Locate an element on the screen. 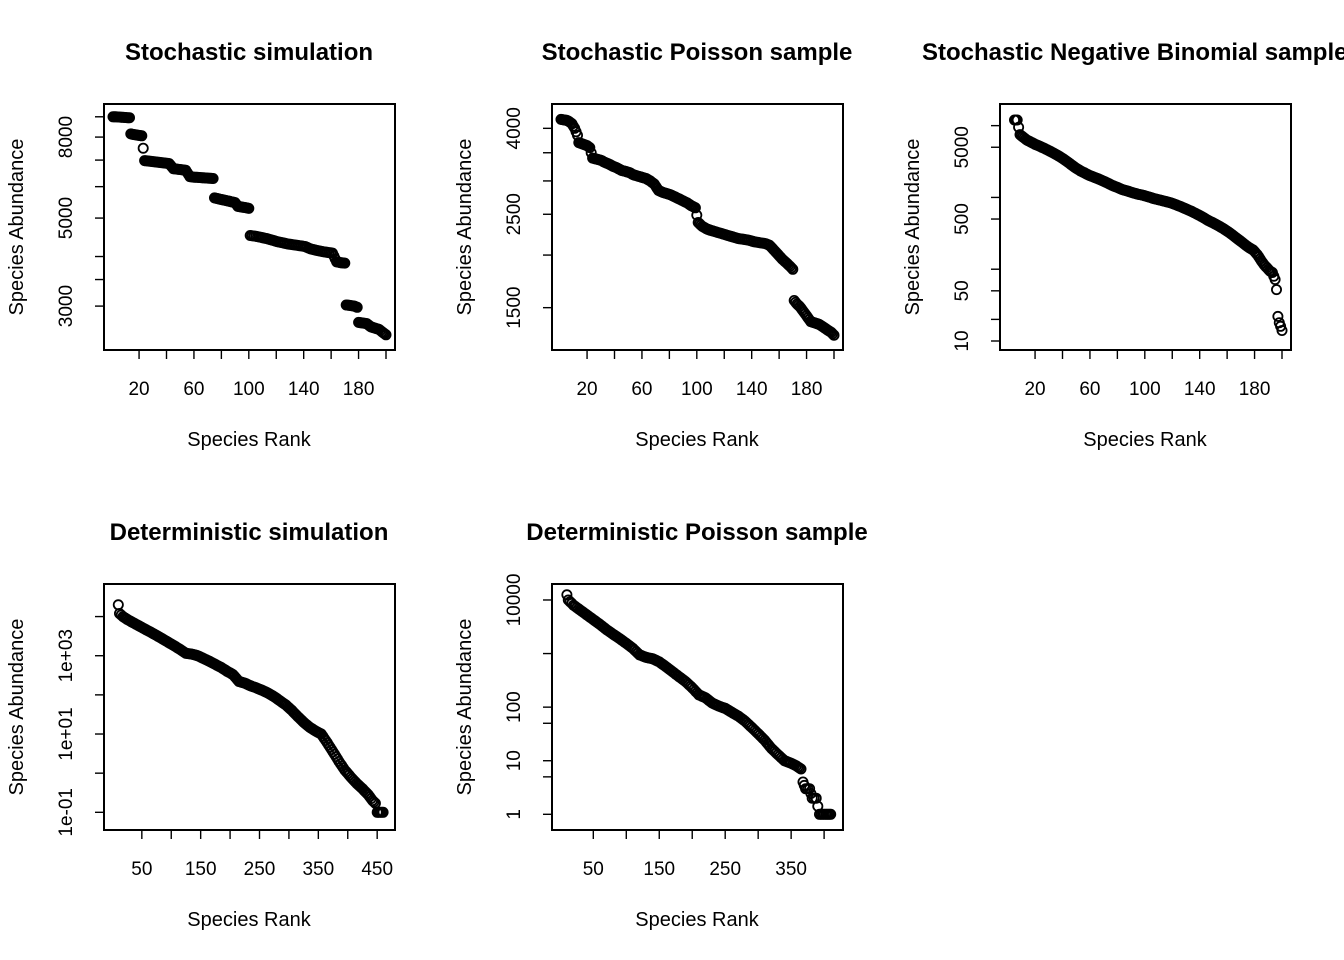  plot-title: Stochastic Negative Binomial sample is located at coordinates (1133, 52).